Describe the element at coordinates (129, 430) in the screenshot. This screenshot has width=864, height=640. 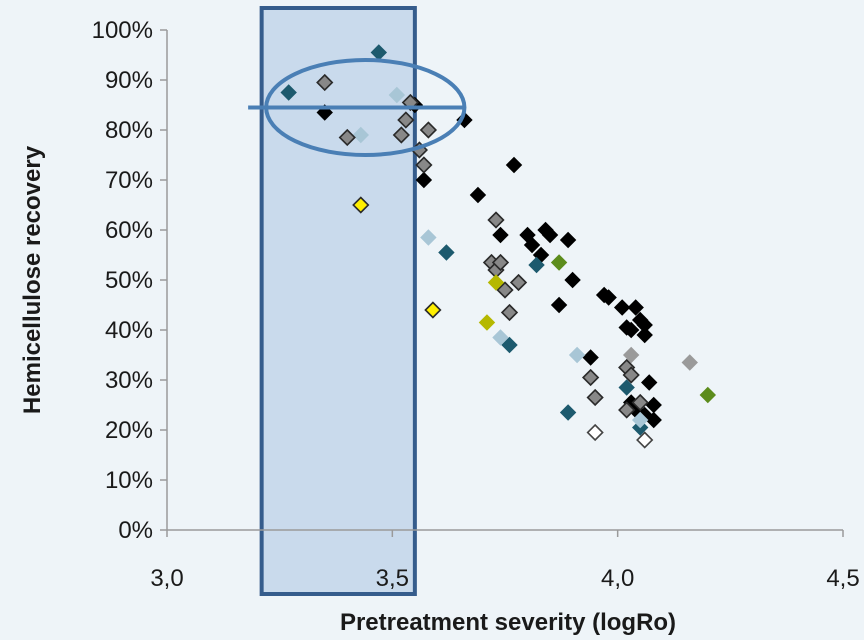
I see `y-tick-label: 20%` at that location.